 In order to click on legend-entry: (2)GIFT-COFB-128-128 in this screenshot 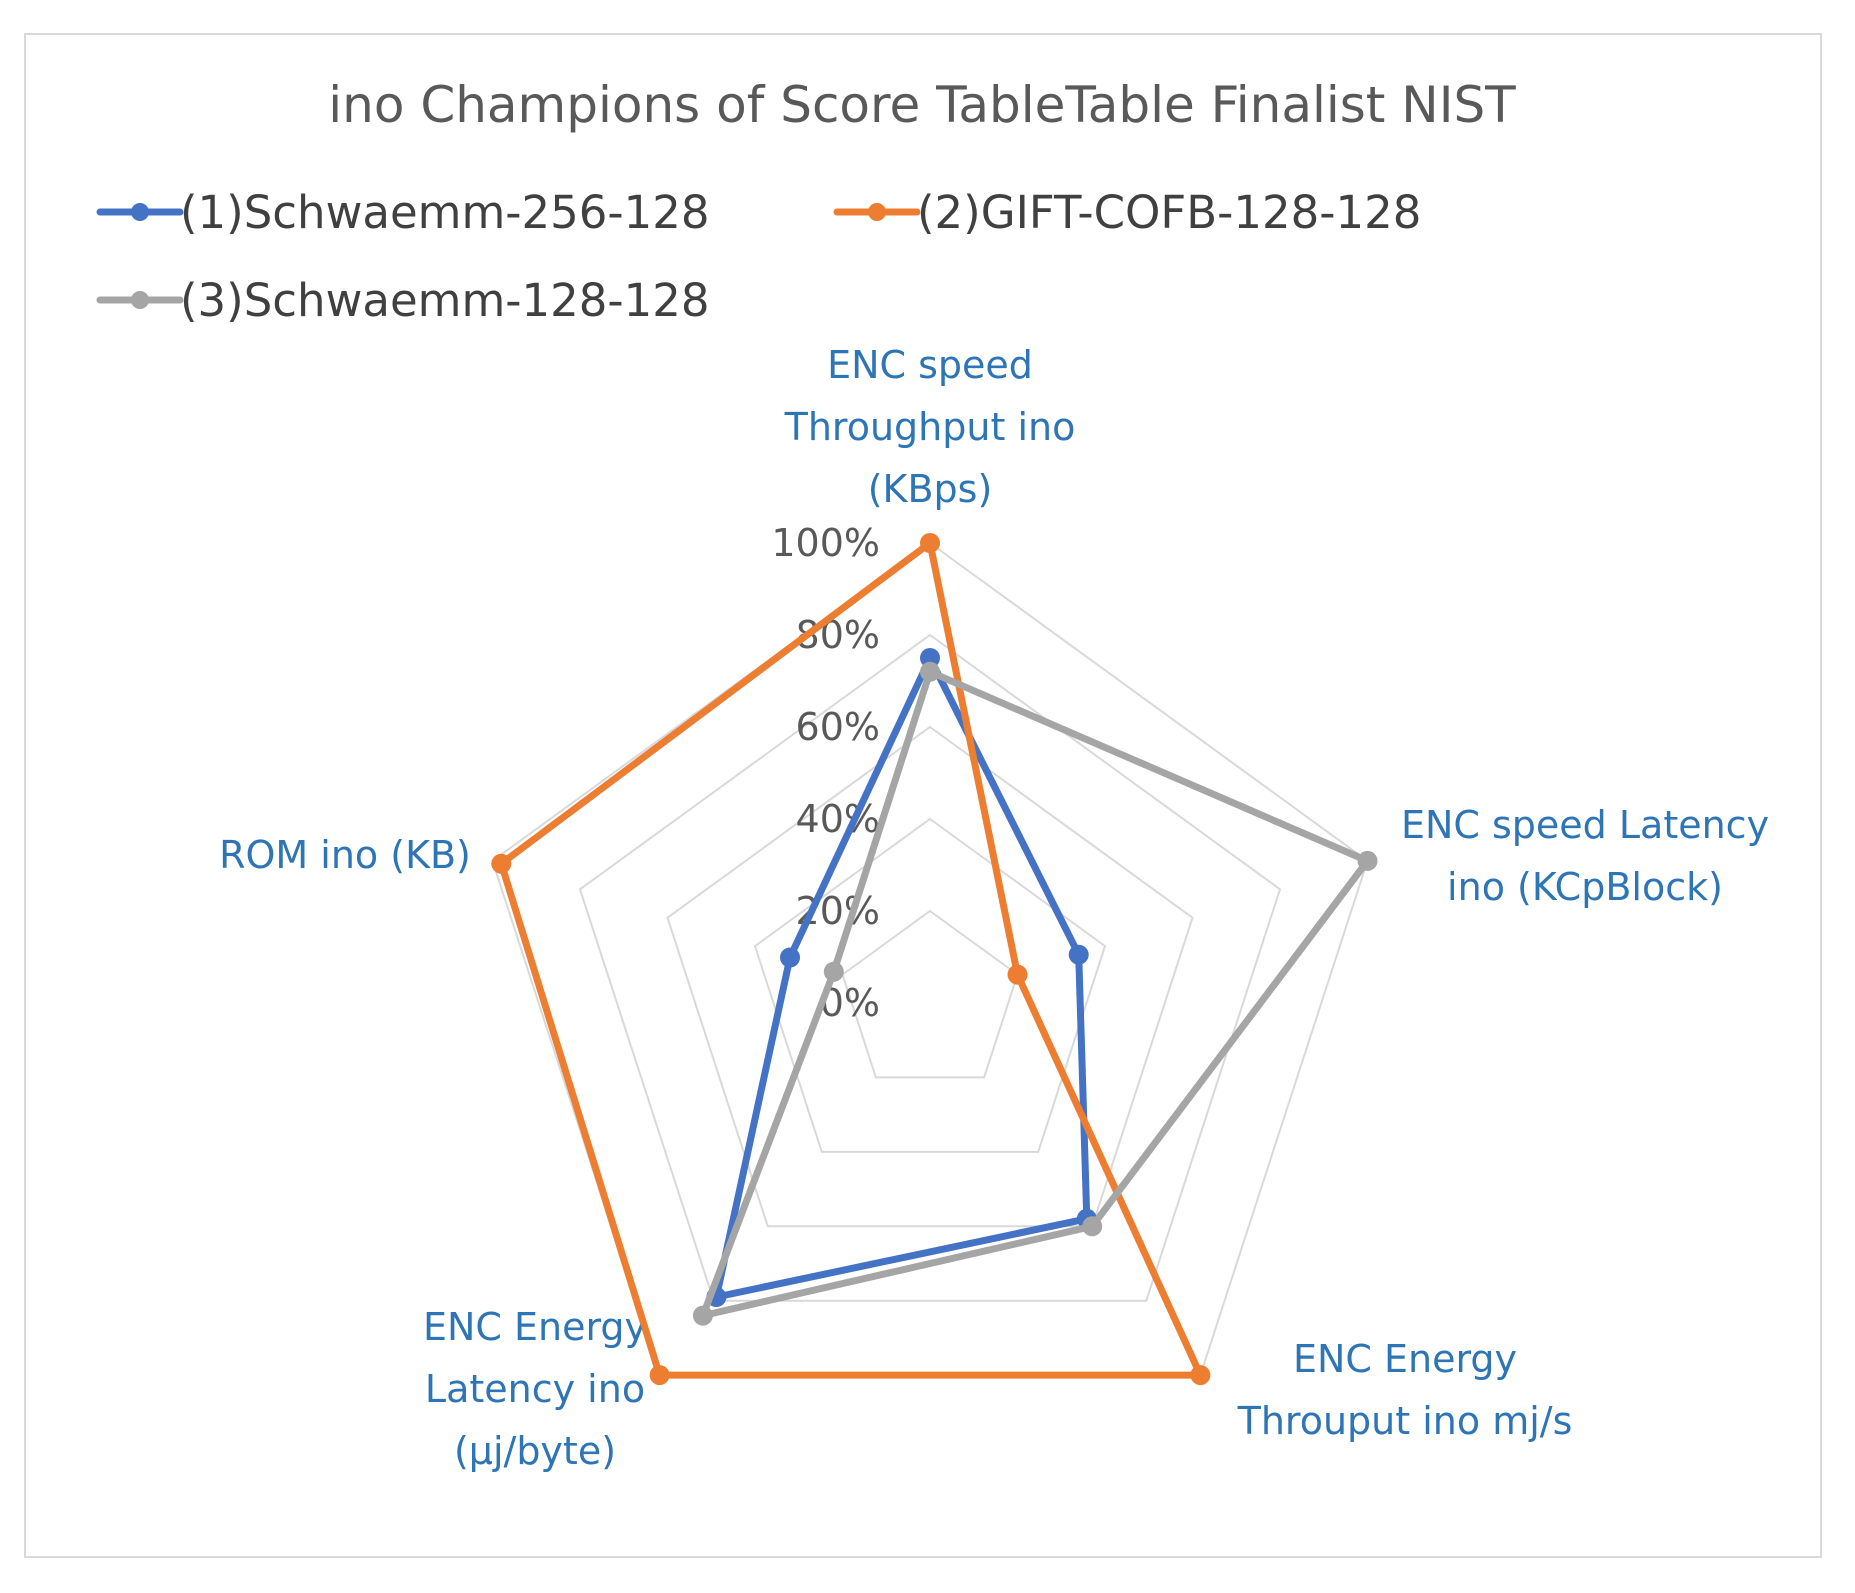, I will do `click(1169, 212)`.